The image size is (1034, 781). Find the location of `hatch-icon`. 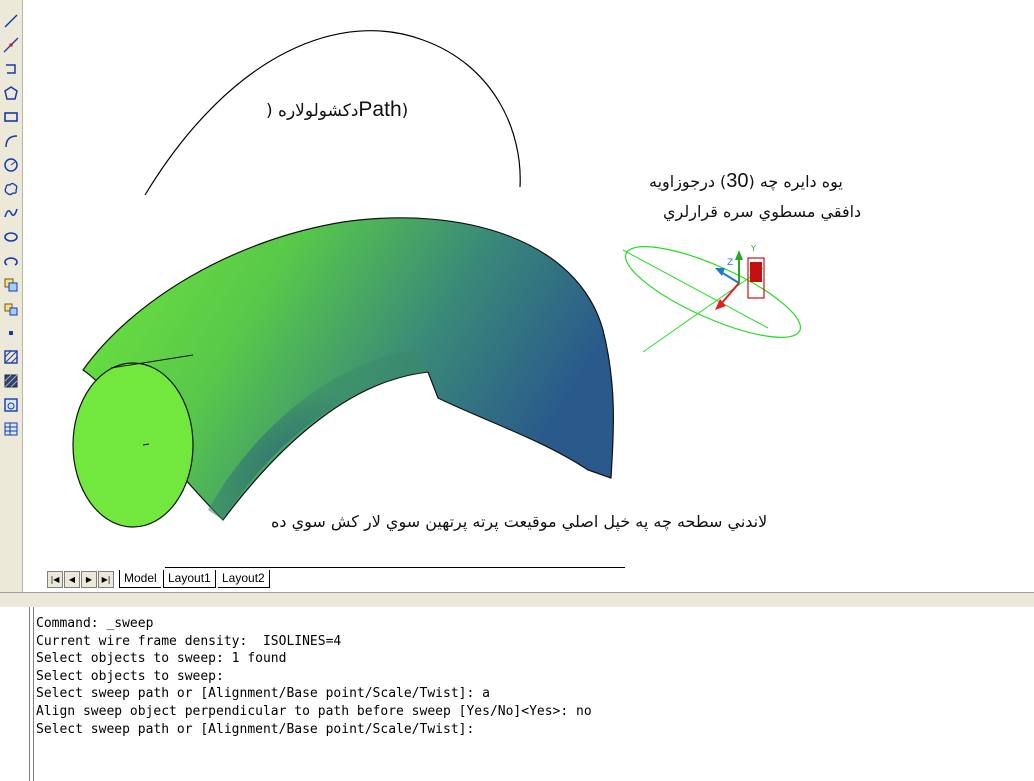

hatch-icon is located at coordinates (11, 357).